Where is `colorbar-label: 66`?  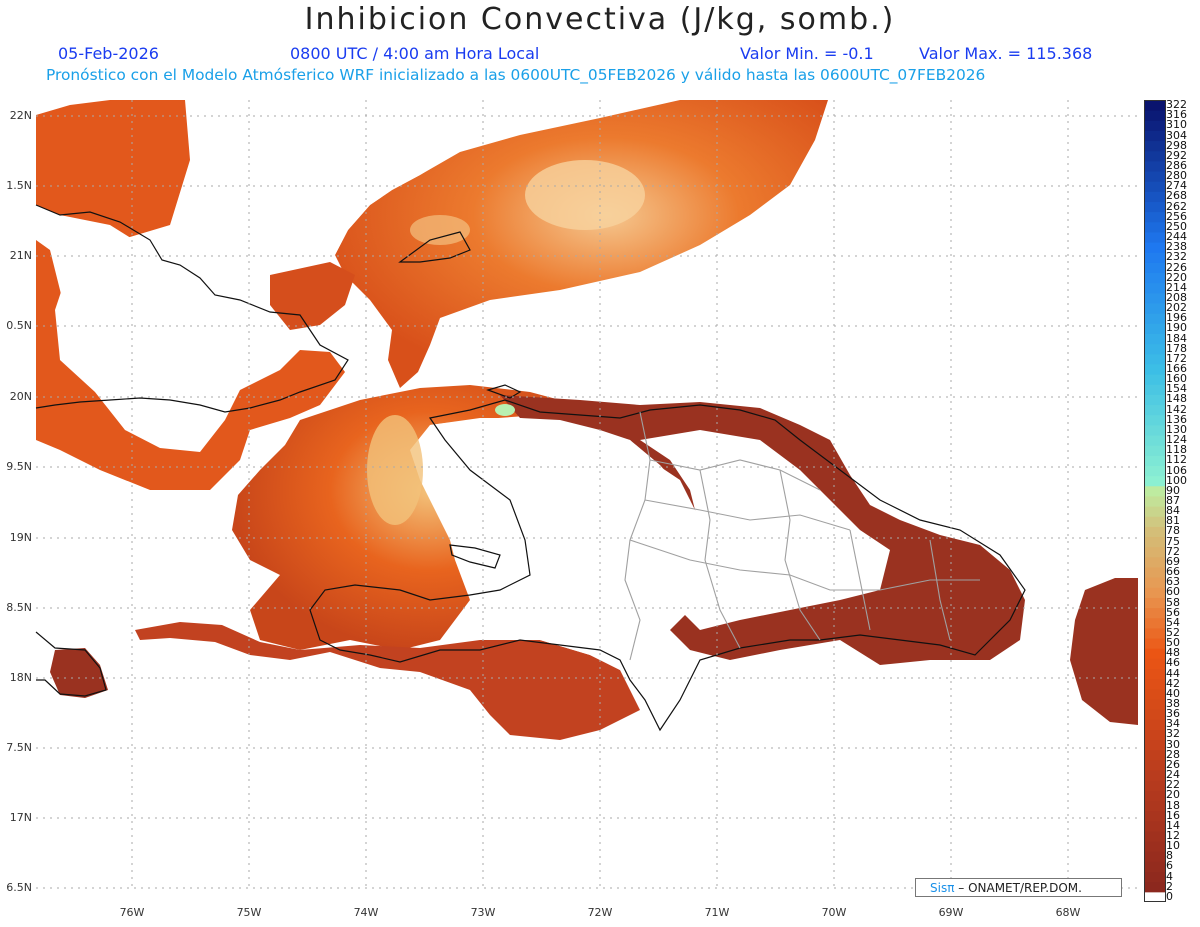 colorbar-label: 66 is located at coordinates (1173, 572).